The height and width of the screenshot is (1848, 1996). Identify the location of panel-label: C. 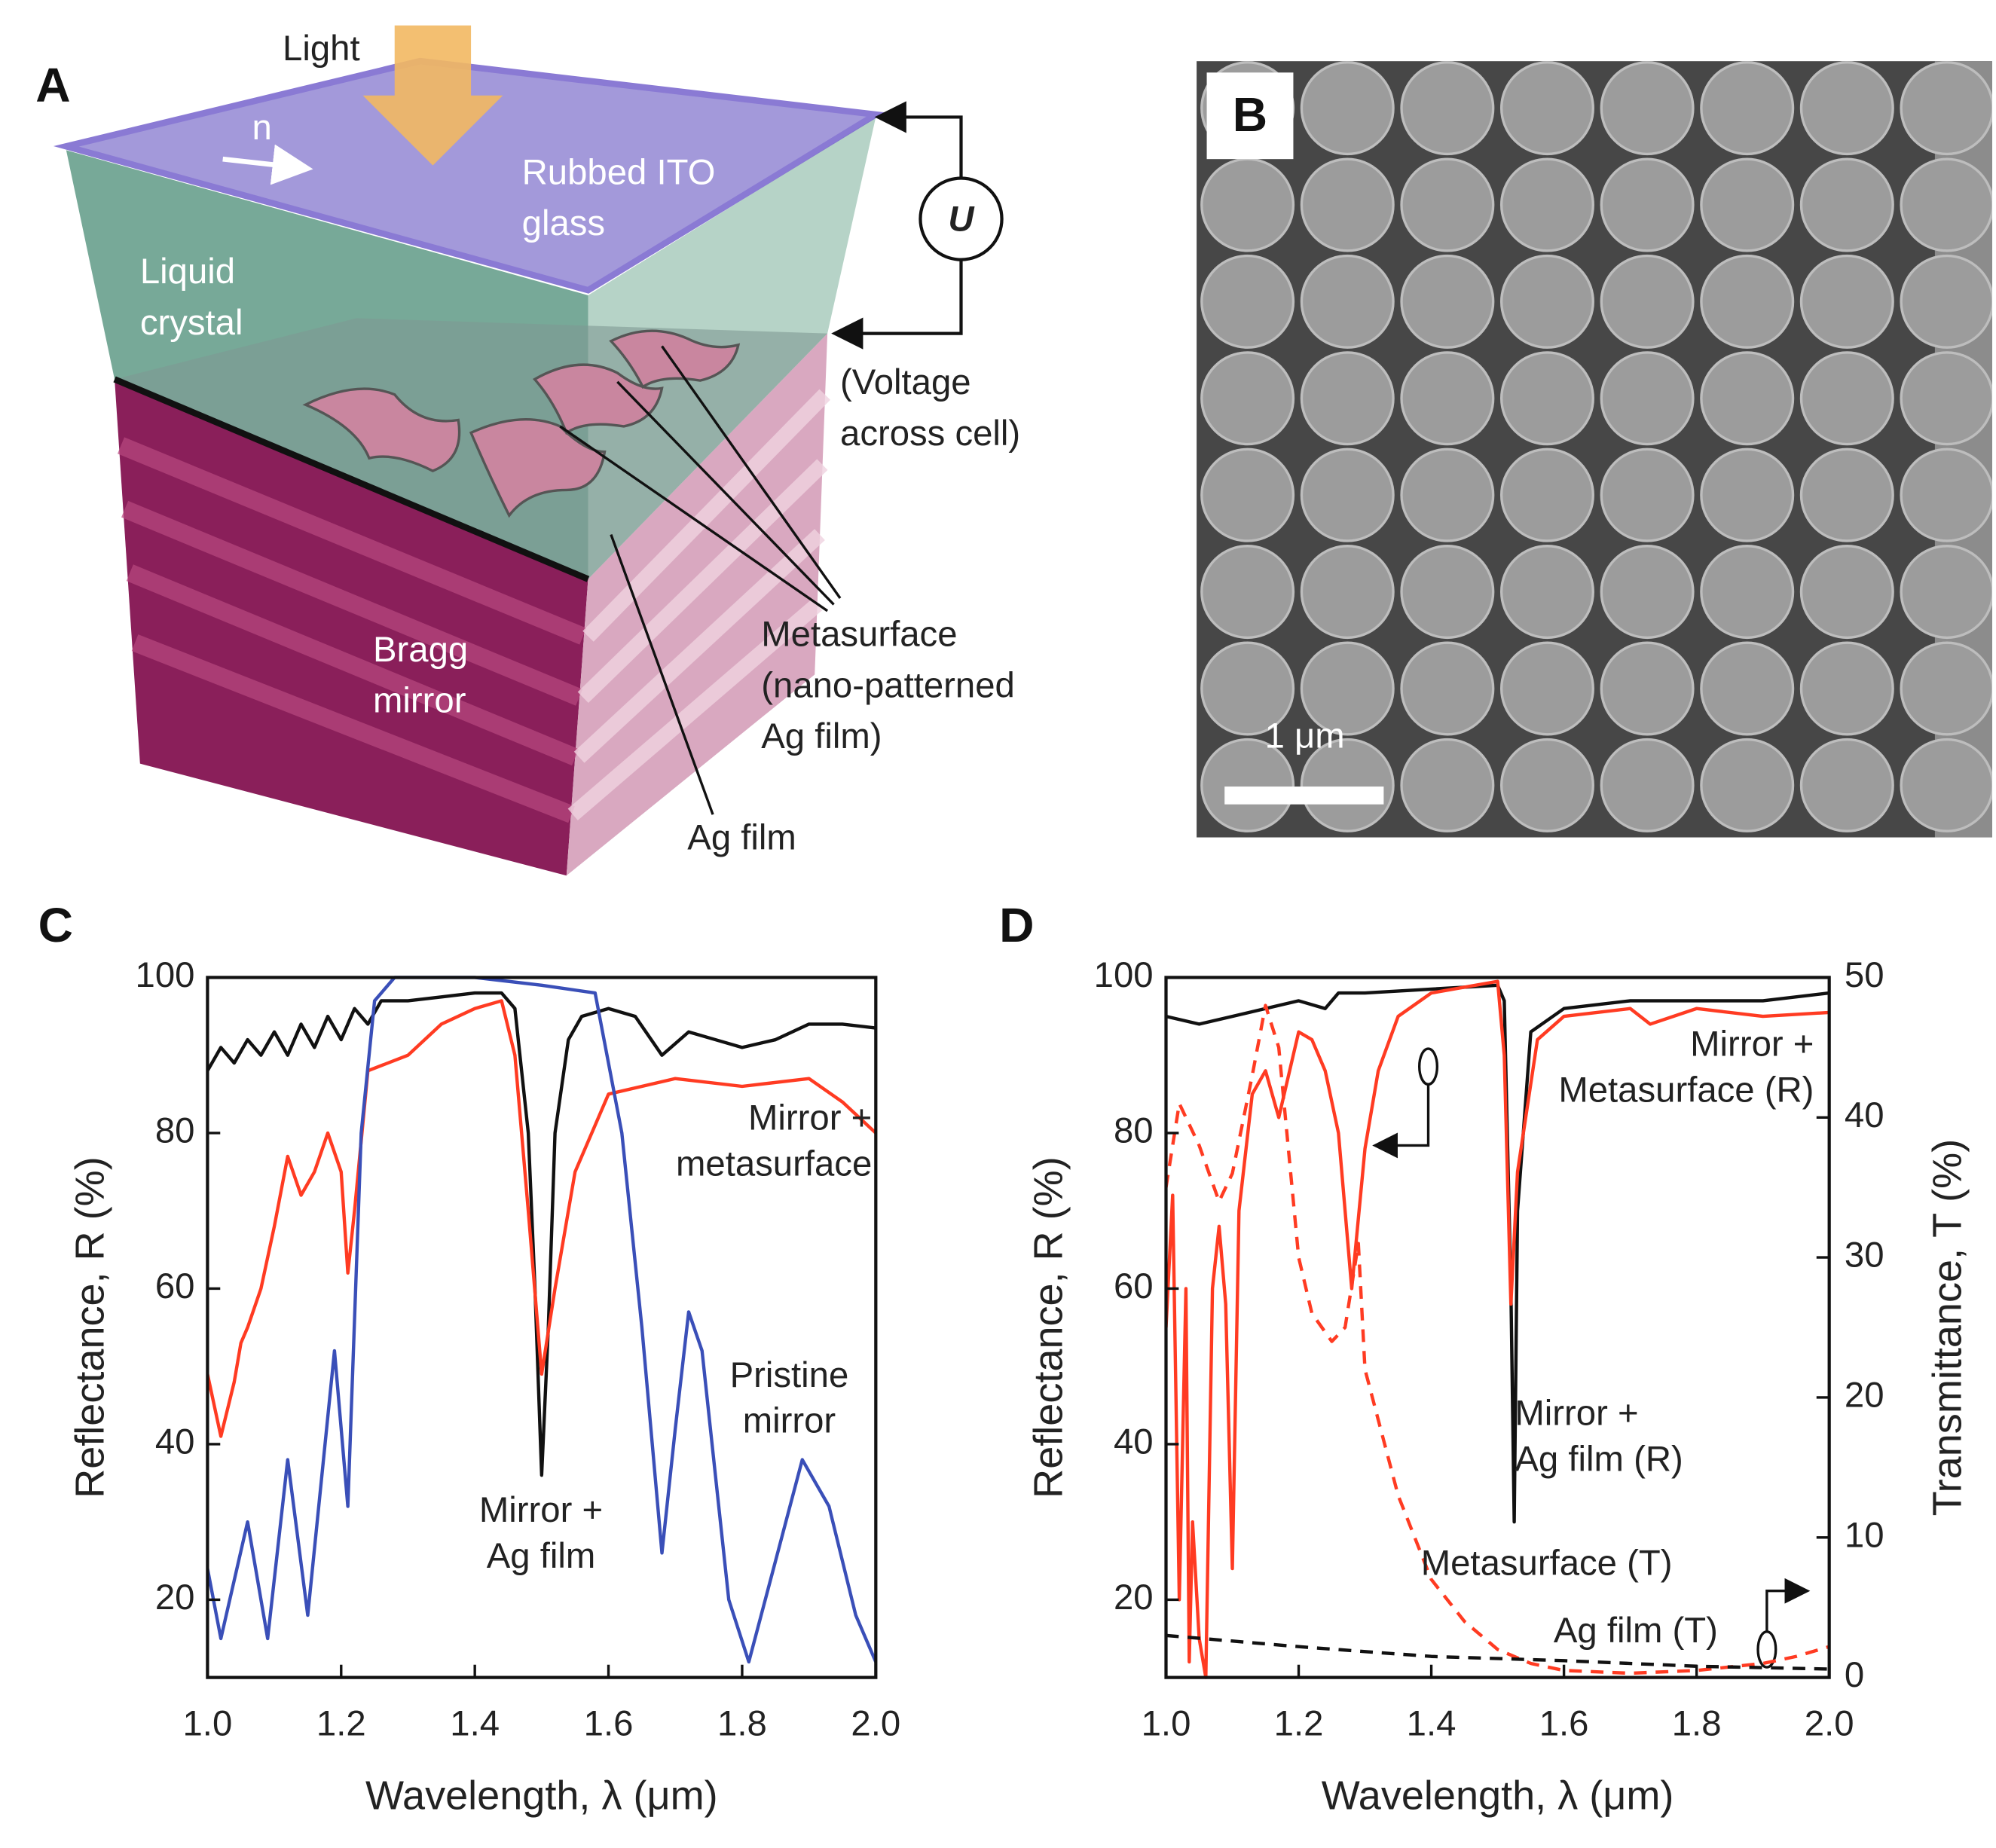
(55, 925).